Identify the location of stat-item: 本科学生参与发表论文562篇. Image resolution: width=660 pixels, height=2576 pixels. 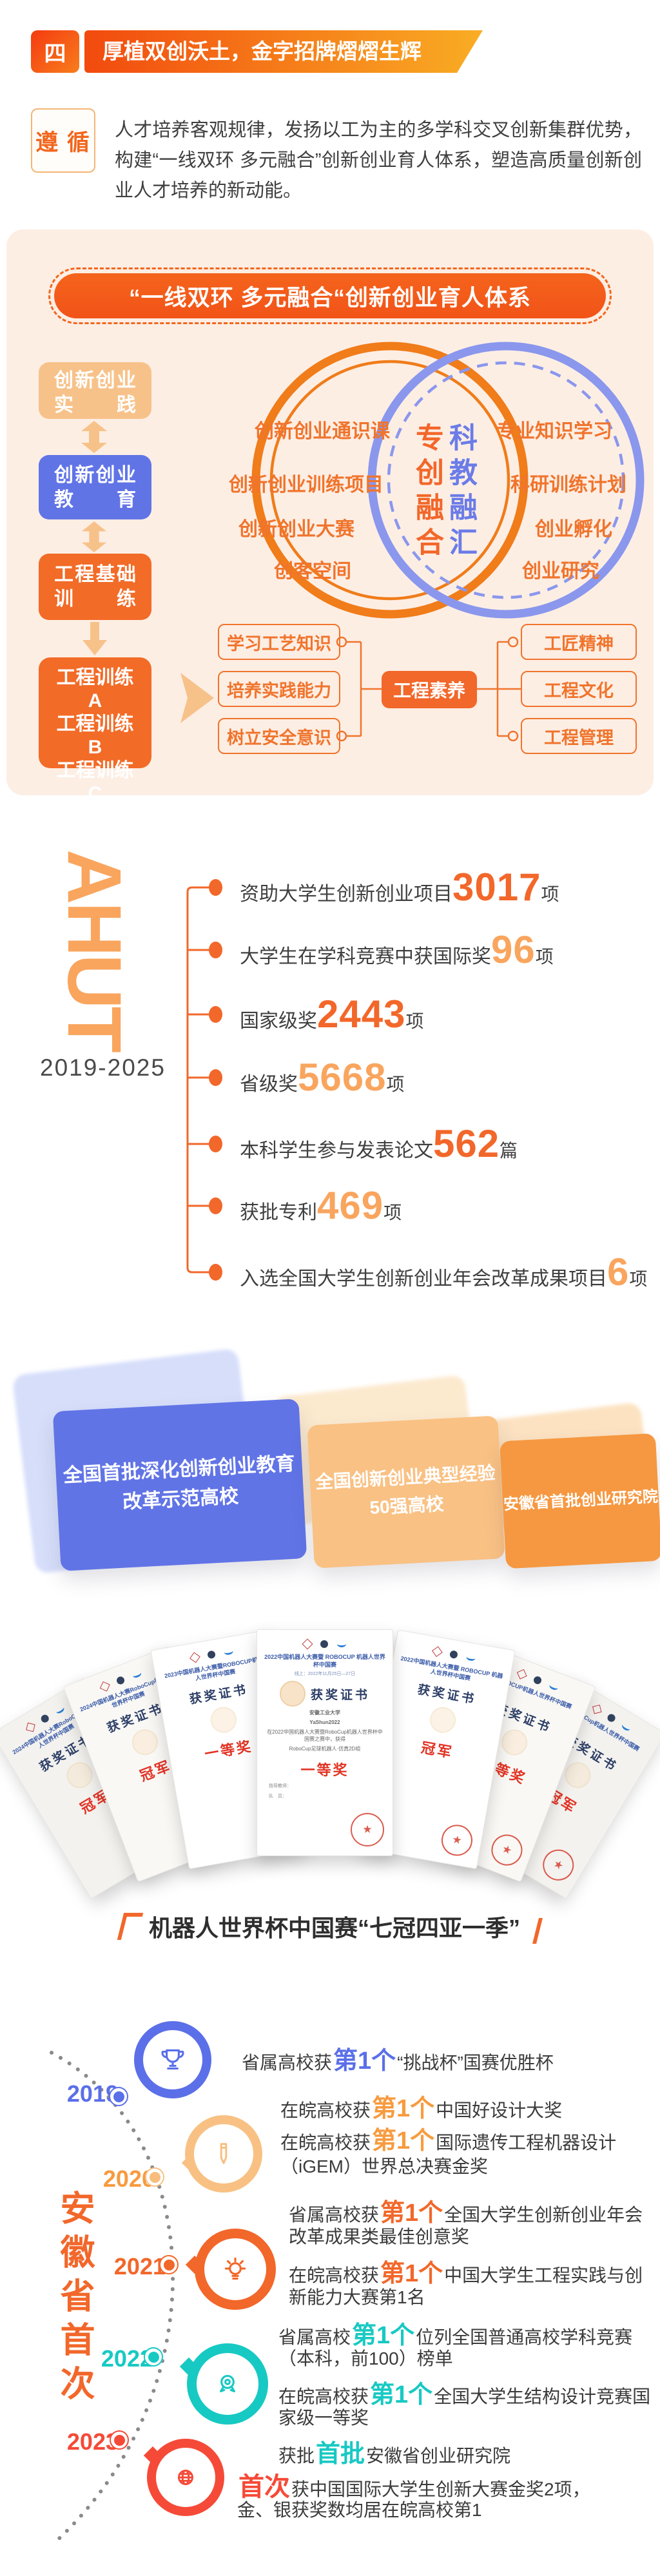
(379, 1143).